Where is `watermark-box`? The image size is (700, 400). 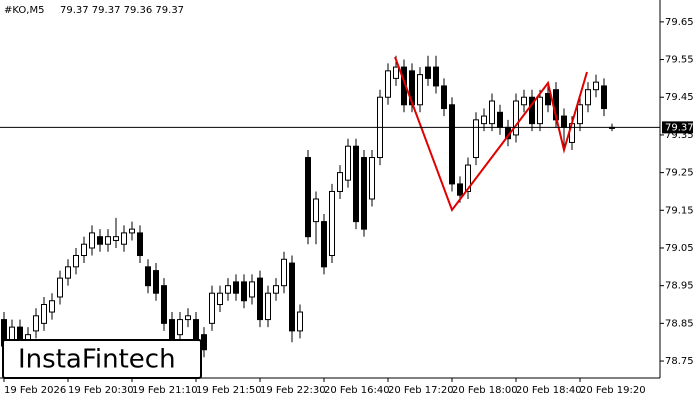 watermark-box is located at coordinates (102, 359).